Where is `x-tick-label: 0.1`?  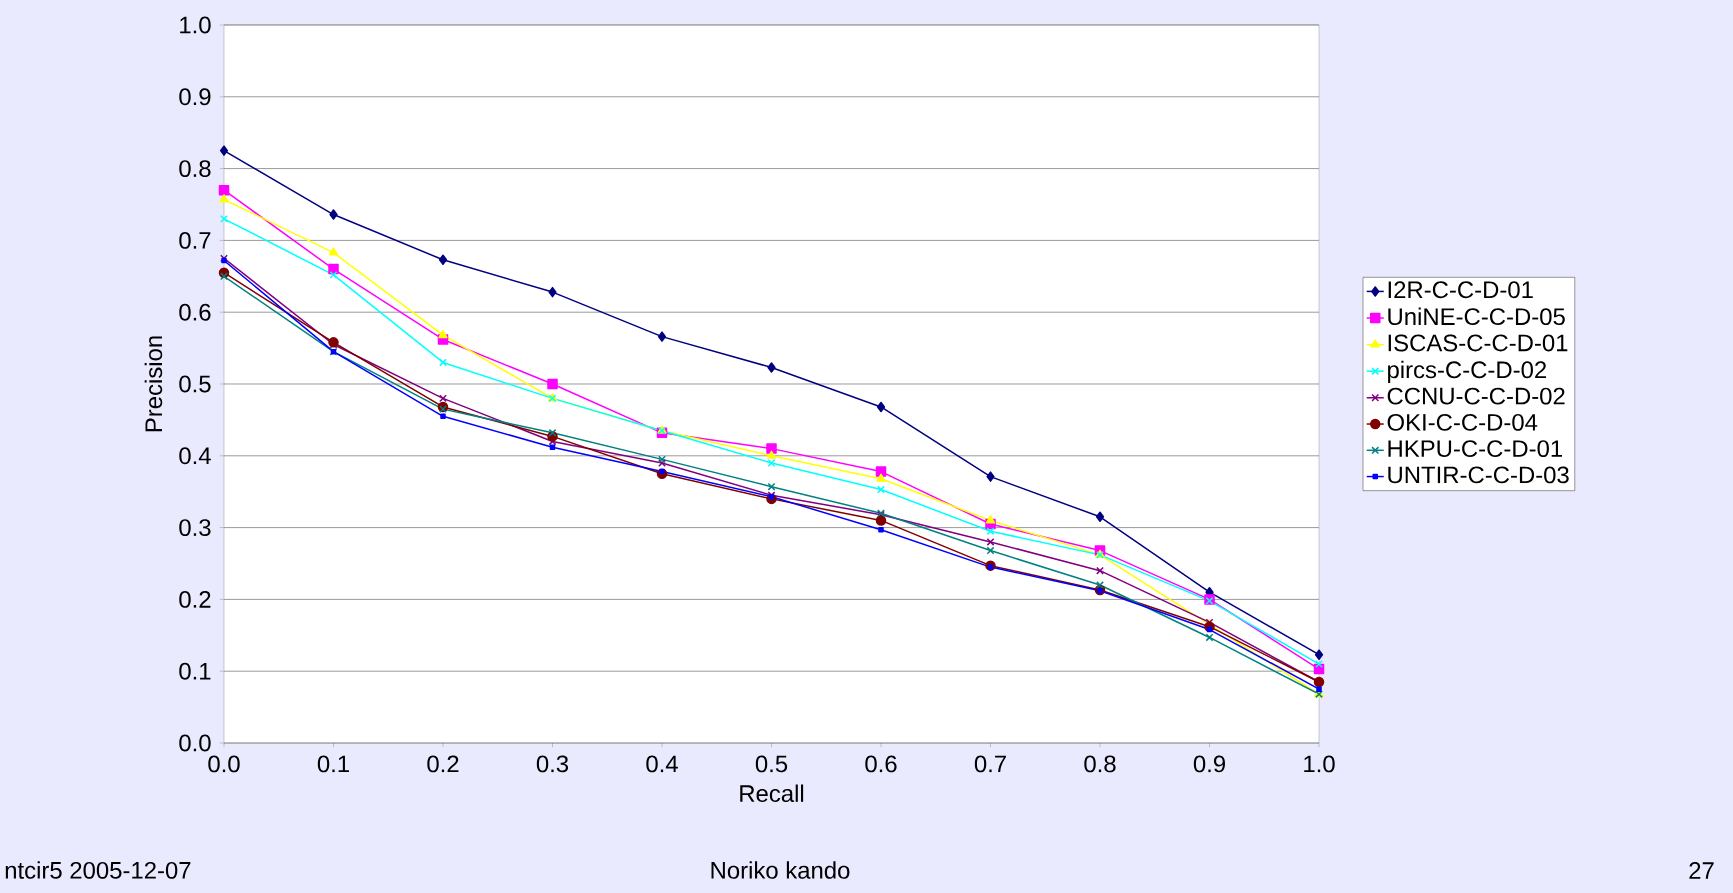
x-tick-label: 0.1 is located at coordinates (333, 764).